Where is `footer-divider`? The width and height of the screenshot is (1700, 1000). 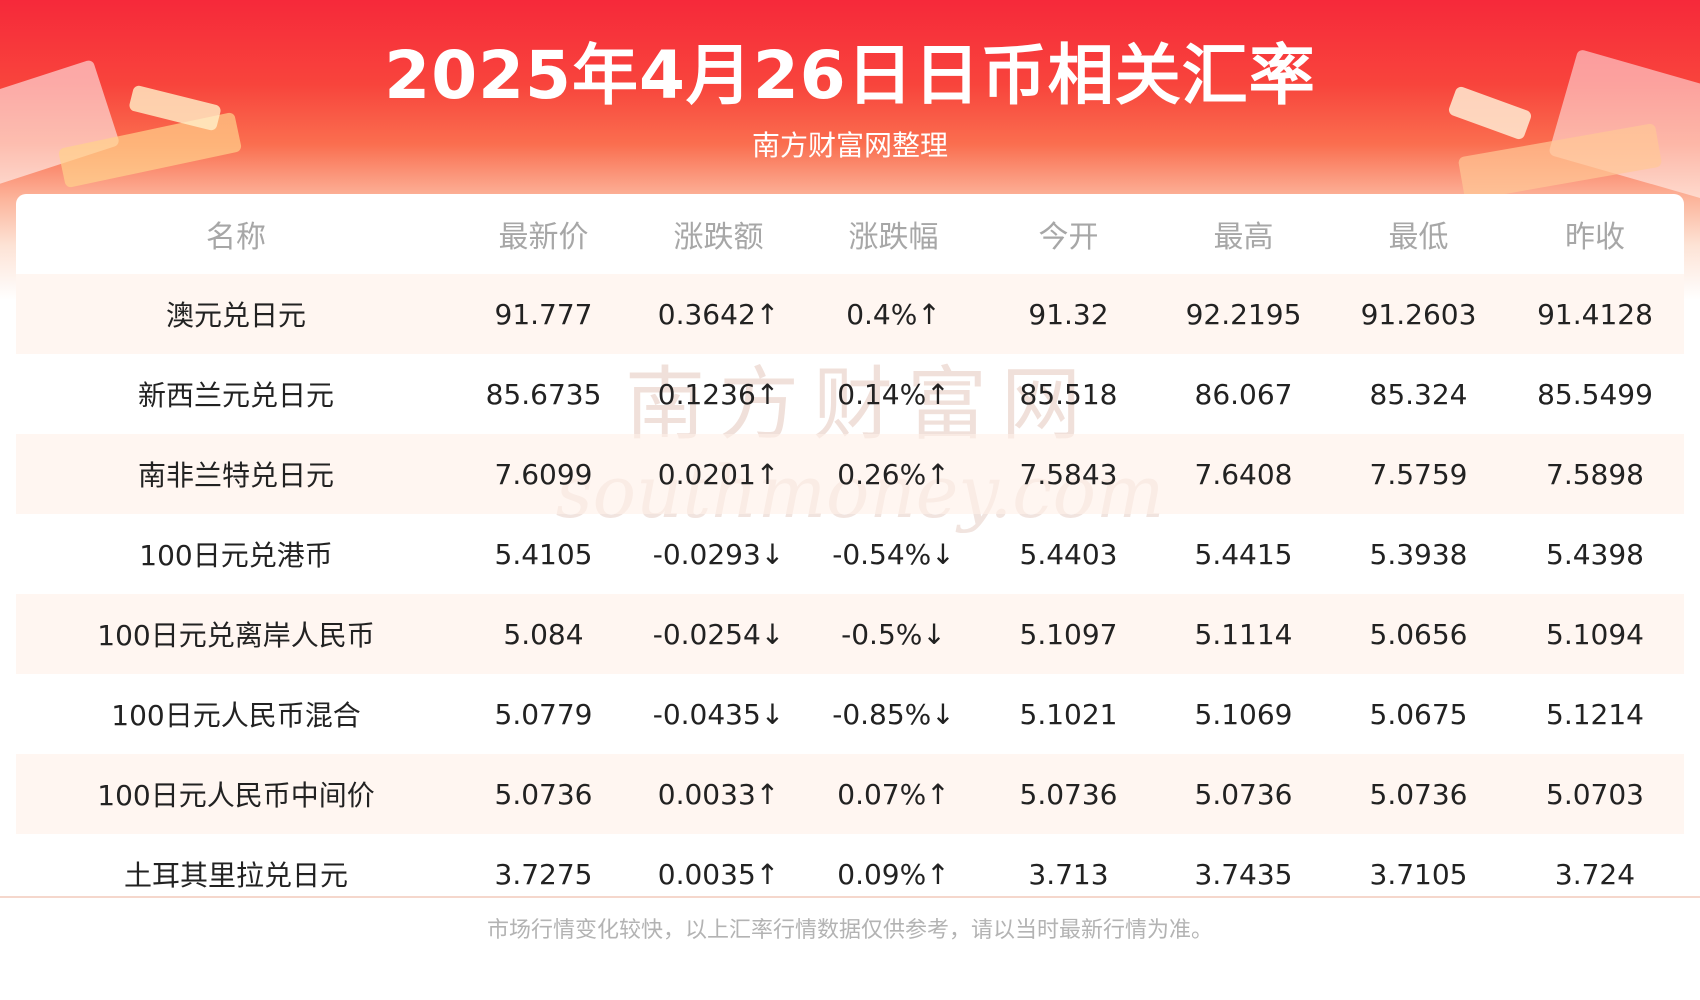 footer-divider is located at coordinates (850, 897).